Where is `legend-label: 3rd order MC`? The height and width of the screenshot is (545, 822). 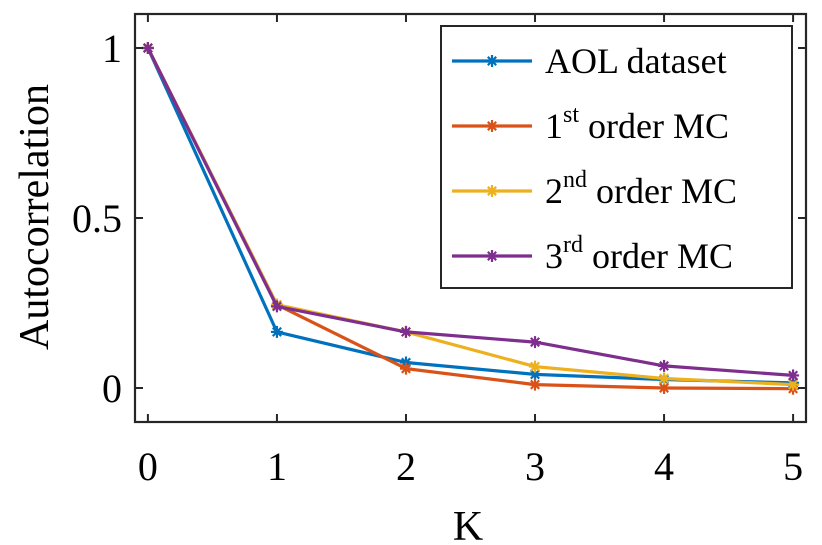
legend-label: 3rd order MC is located at coordinates (639, 254).